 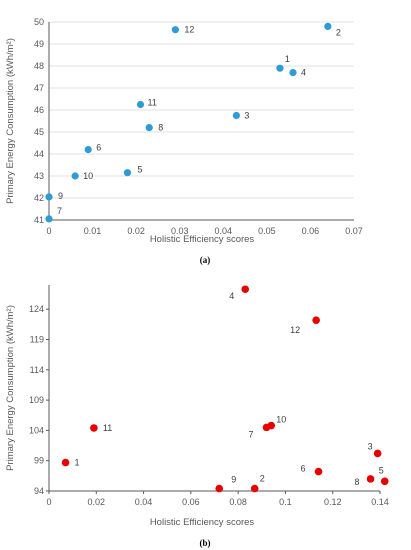 I want to click on chart-b-point-label-6: 6, so click(x=303, y=469).